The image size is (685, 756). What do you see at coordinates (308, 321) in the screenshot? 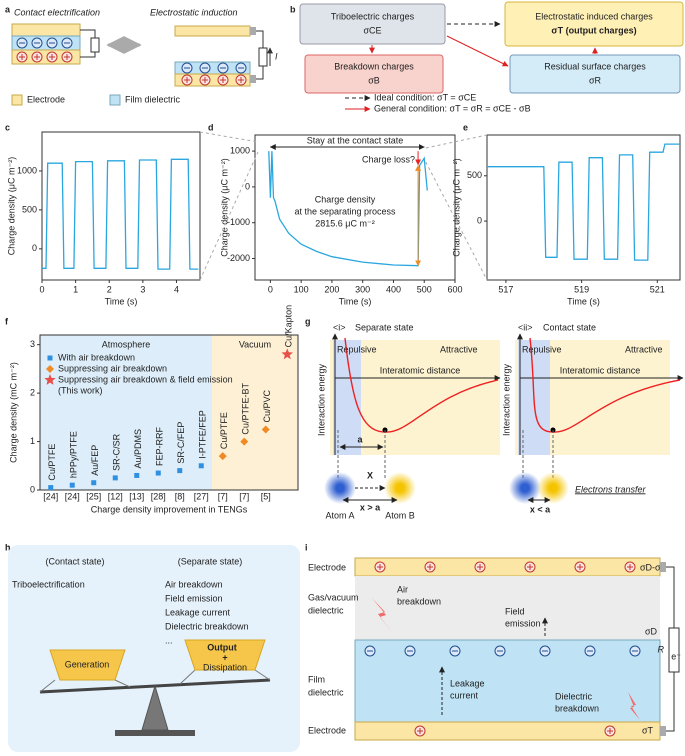
I see `panel-label: g` at bounding box center [308, 321].